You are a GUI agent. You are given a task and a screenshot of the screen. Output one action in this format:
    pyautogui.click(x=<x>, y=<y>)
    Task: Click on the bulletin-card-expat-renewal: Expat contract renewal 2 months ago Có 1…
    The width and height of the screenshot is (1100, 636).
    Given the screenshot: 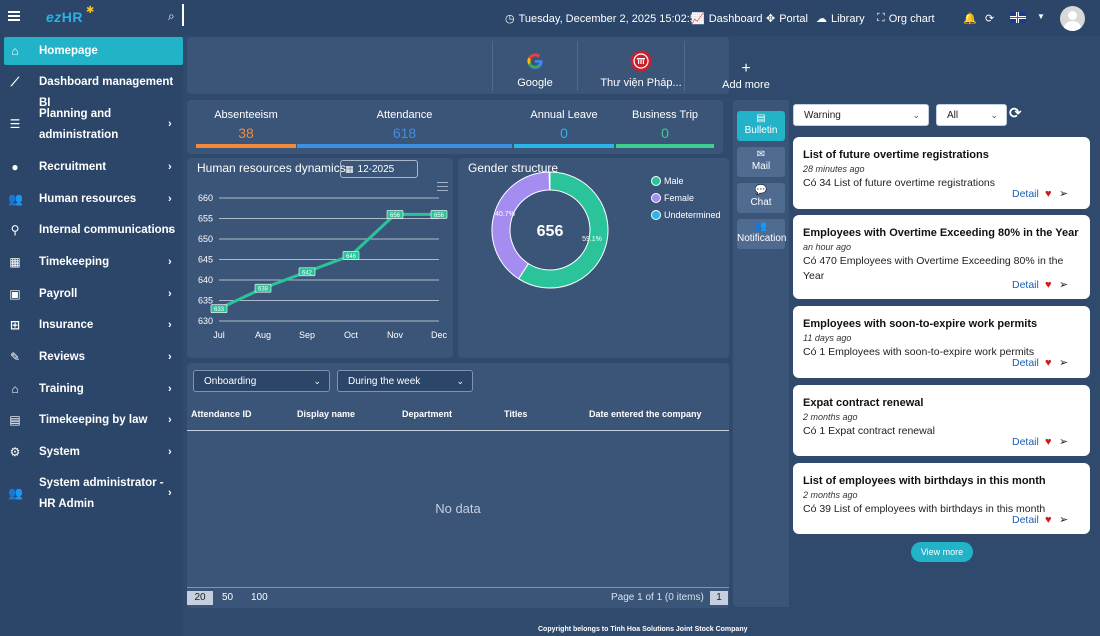 What is the action you would take?
    pyautogui.click(x=941, y=420)
    